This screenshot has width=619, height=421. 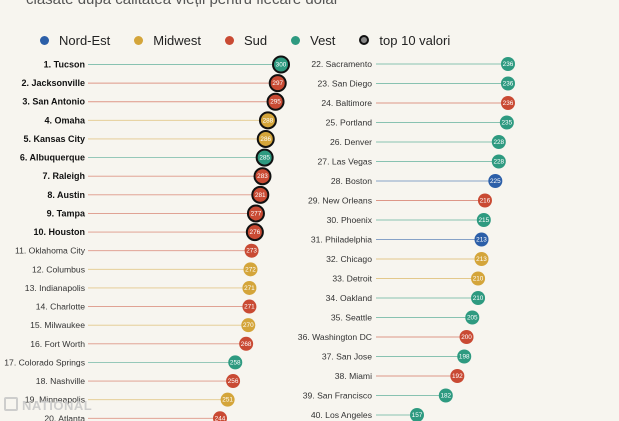 I want to click on row-label: 13. Indianapolis, so click(x=55, y=288).